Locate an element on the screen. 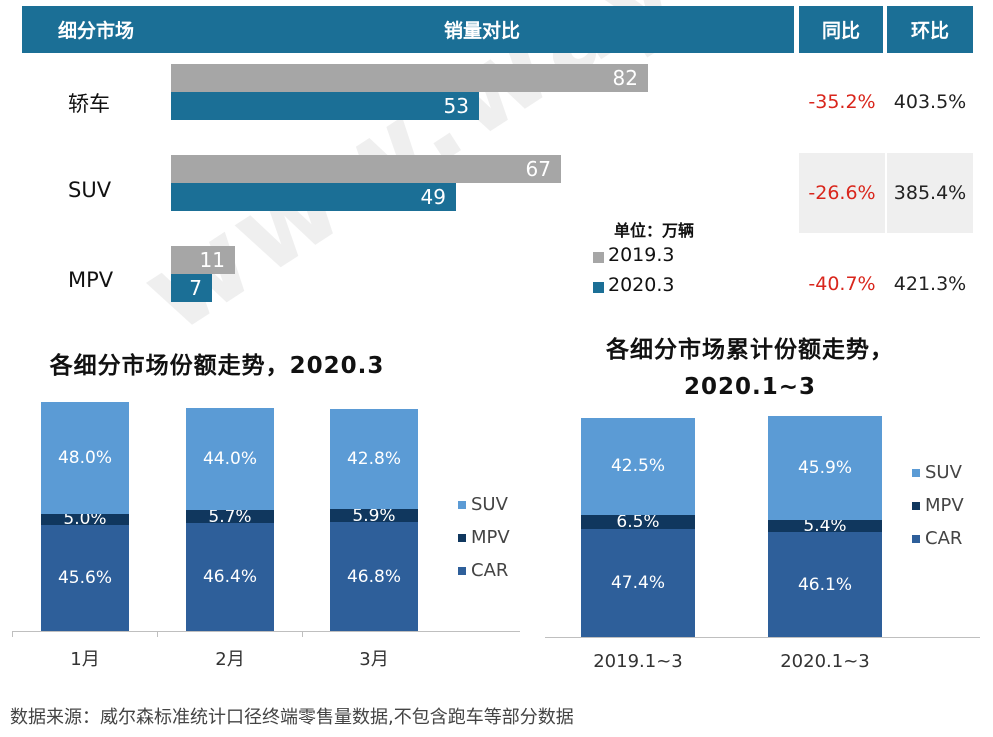 This screenshot has width=993, height=737. stack1-seg-CAR-0: 45.6% is located at coordinates (85, 578).